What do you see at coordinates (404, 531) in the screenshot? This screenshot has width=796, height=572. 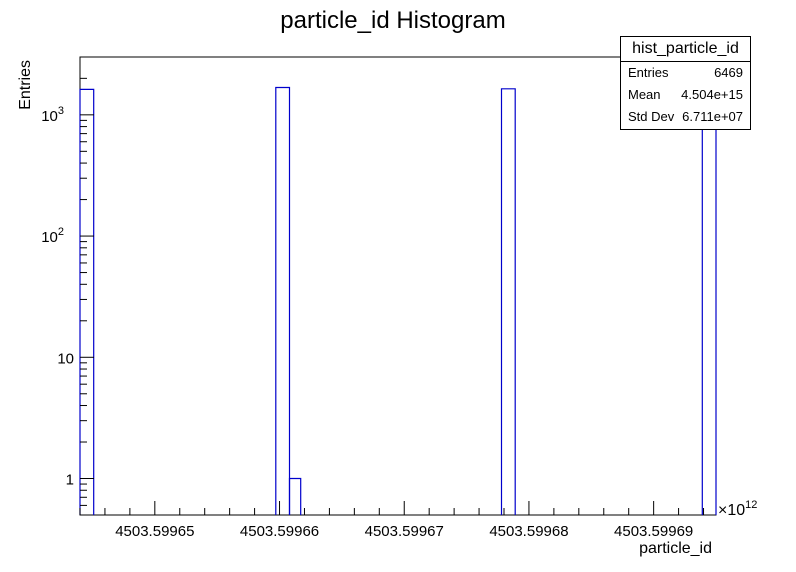 I see `x-tick-label: 4503.59967` at bounding box center [404, 531].